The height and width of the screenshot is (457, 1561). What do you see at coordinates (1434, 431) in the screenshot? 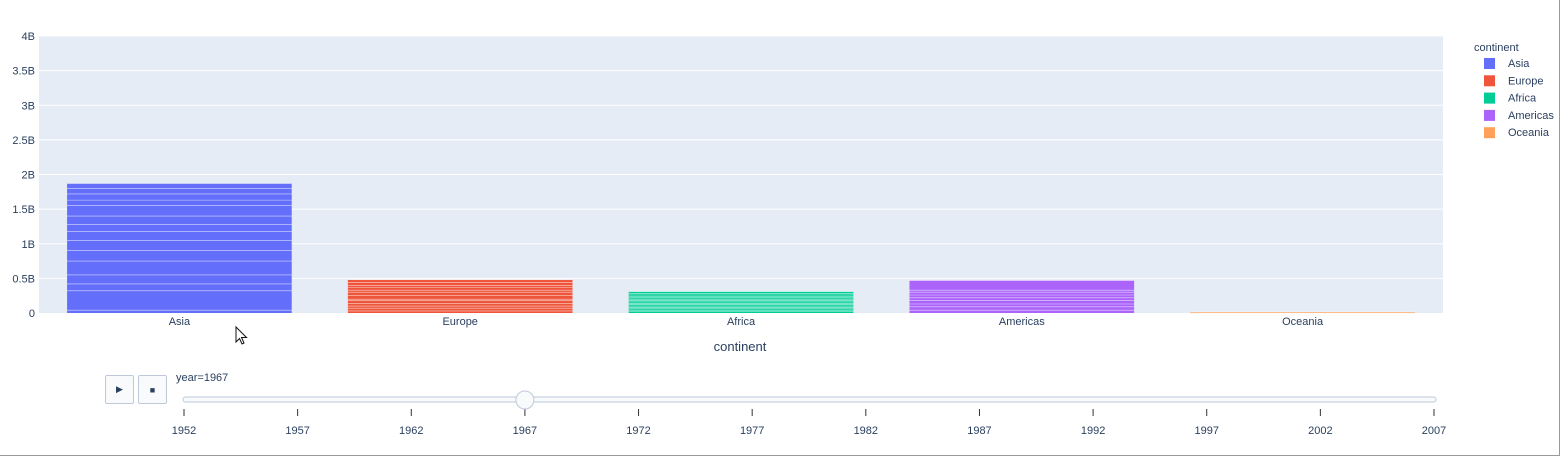
I see `slider-tick-label: 2007` at bounding box center [1434, 431].